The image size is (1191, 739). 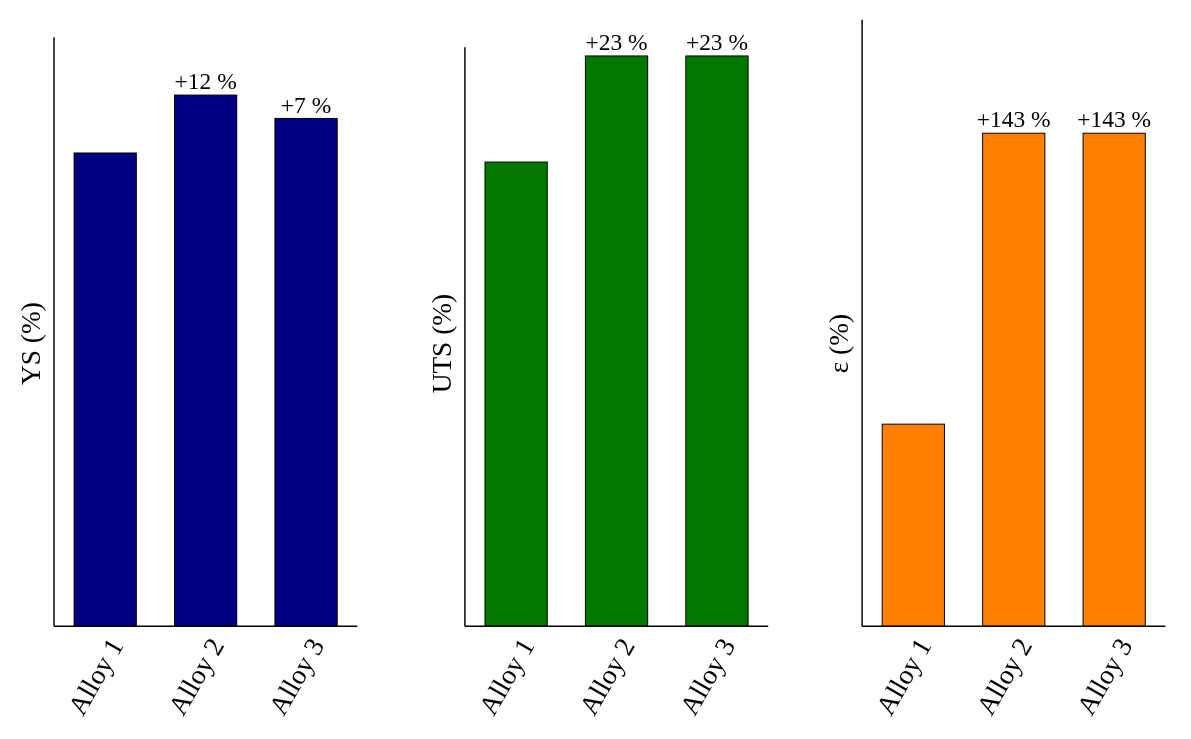 I want to click on y-axis-title: YS (%), so click(x=31, y=344).